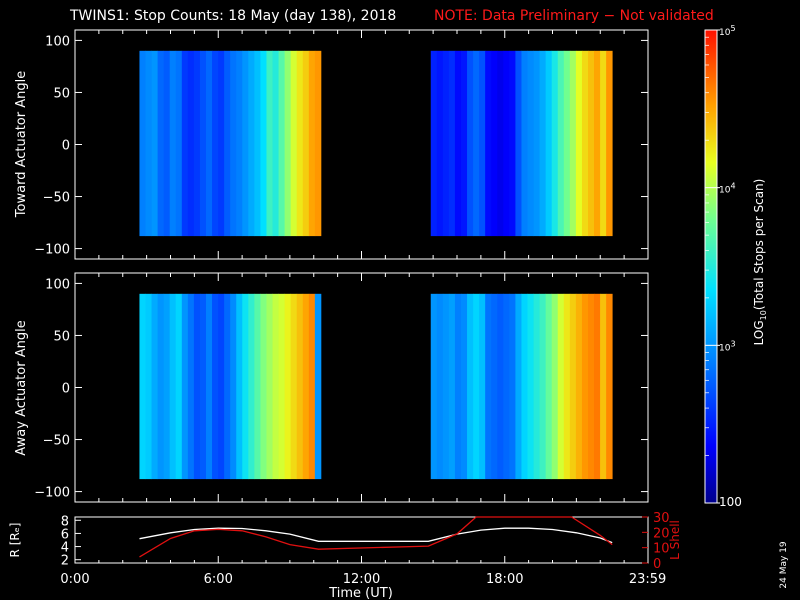 The height and width of the screenshot is (600, 800). I want to click on orbit-left-ytick-label: 6, so click(65, 534).